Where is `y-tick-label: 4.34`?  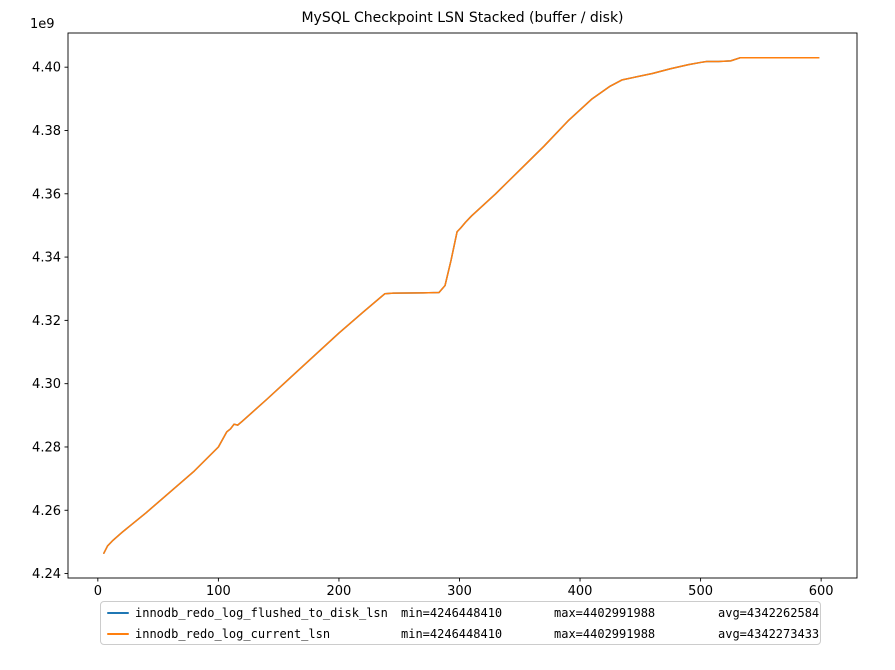
y-tick-label: 4.34 is located at coordinates (46, 258).